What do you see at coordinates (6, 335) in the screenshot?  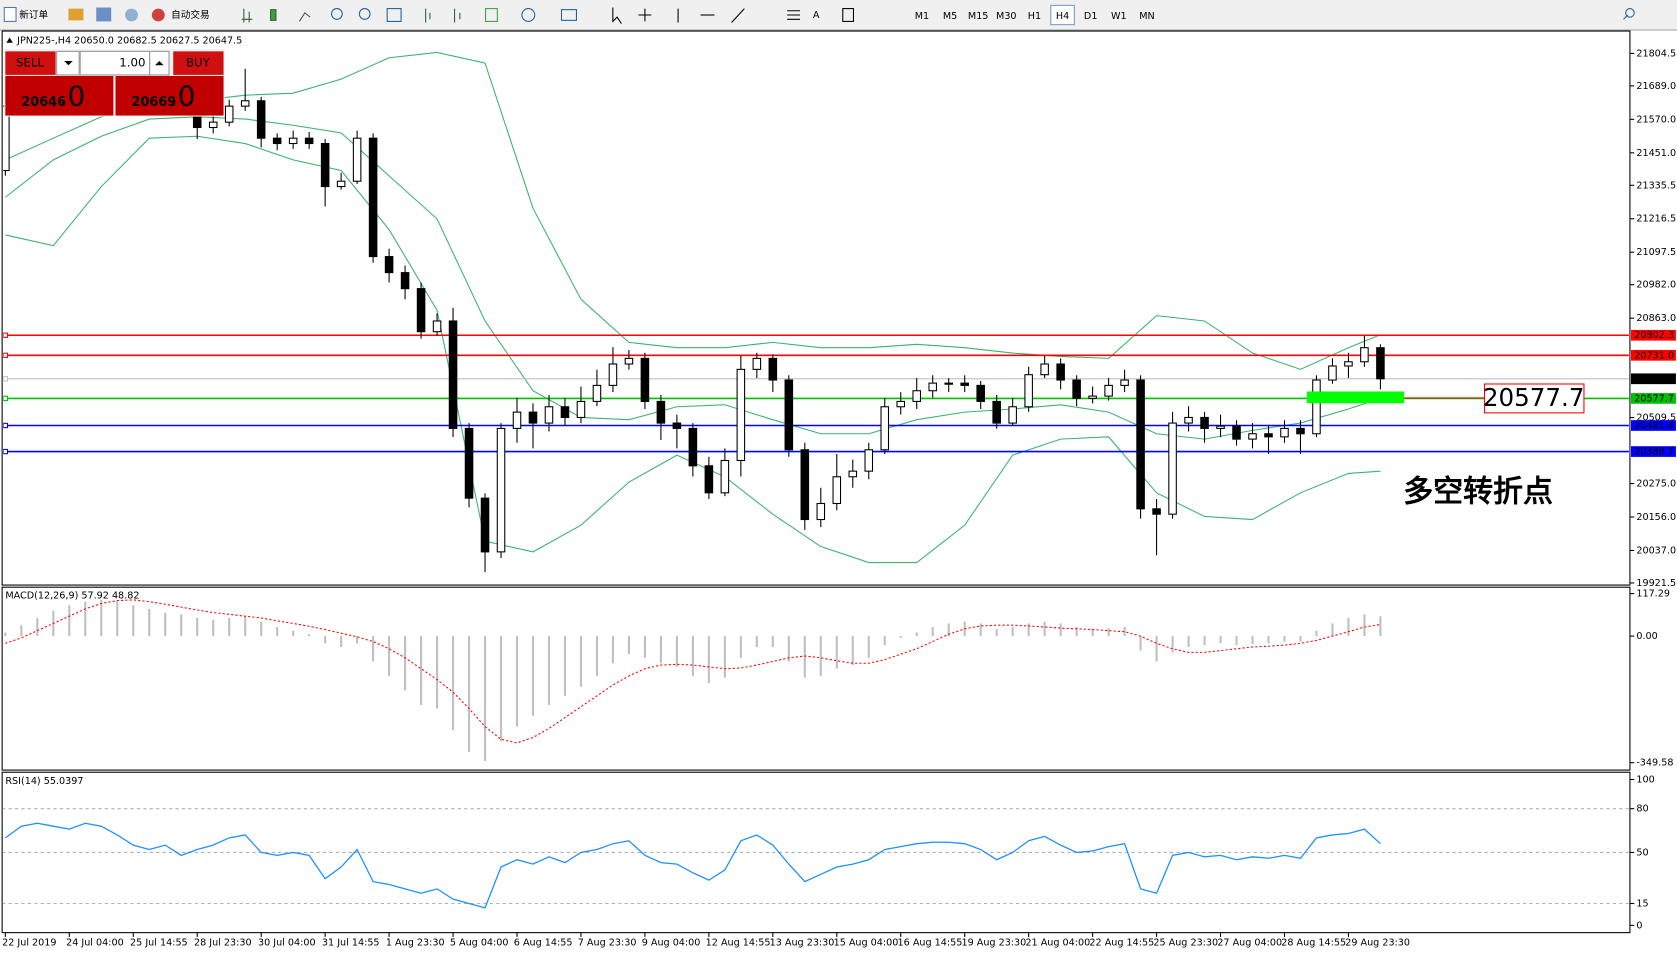 I see `price-line-handle` at bounding box center [6, 335].